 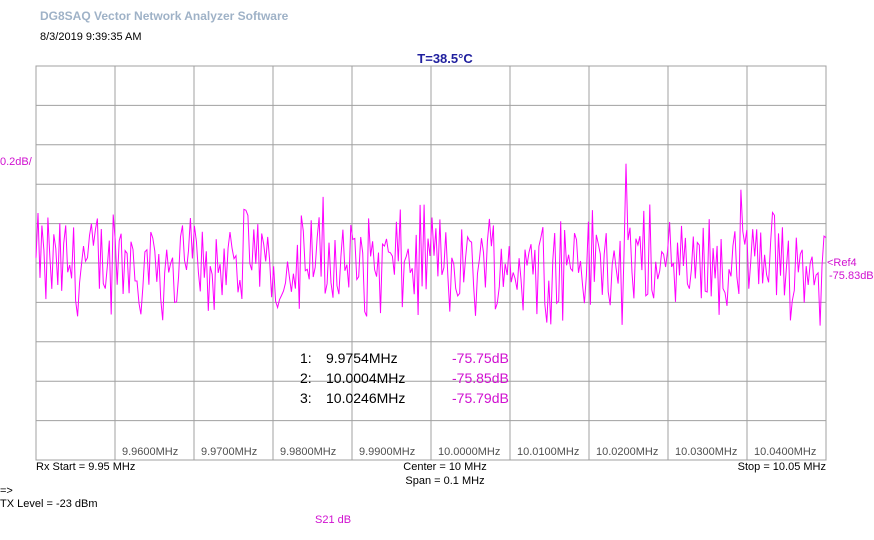 What do you see at coordinates (308, 452) in the screenshot?
I see `x-tick-label: 9.9800MHz` at bounding box center [308, 452].